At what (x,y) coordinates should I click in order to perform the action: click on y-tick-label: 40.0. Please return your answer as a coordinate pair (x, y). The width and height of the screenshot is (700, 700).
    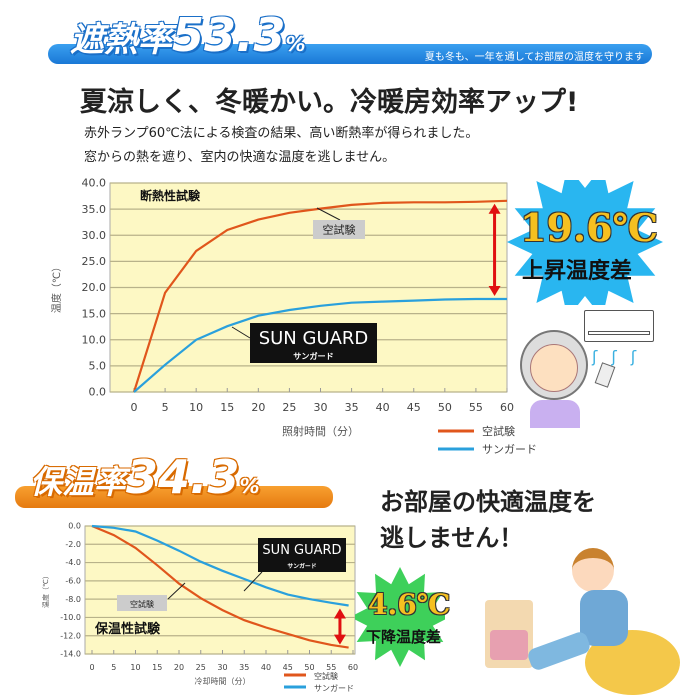
    Looking at the image, I should click on (94, 183).